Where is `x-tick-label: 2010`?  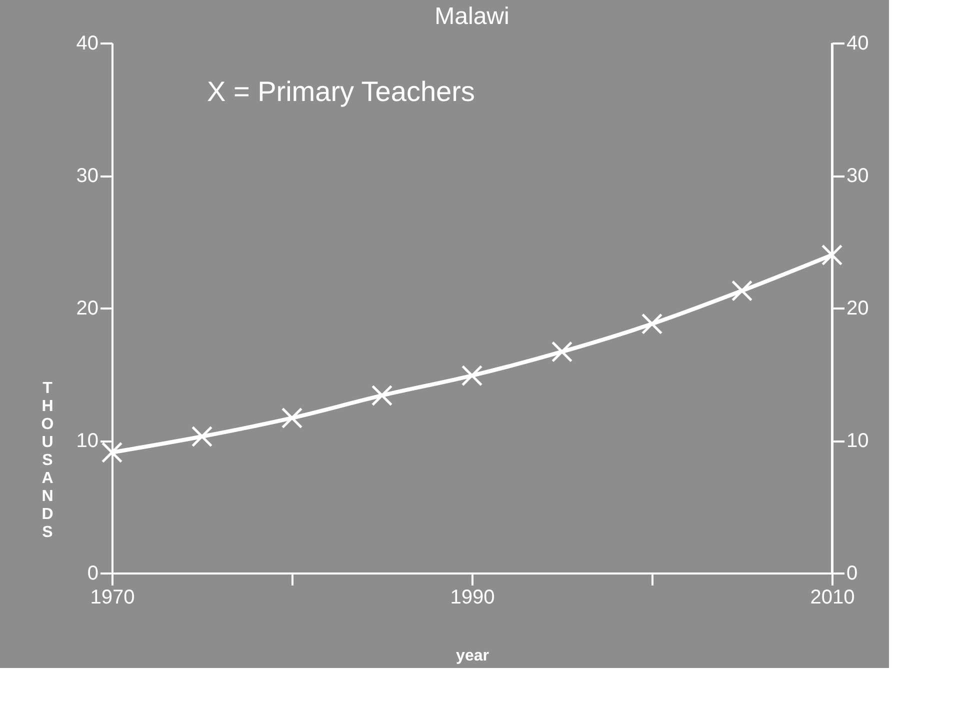
x-tick-label: 2010 is located at coordinates (832, 597).